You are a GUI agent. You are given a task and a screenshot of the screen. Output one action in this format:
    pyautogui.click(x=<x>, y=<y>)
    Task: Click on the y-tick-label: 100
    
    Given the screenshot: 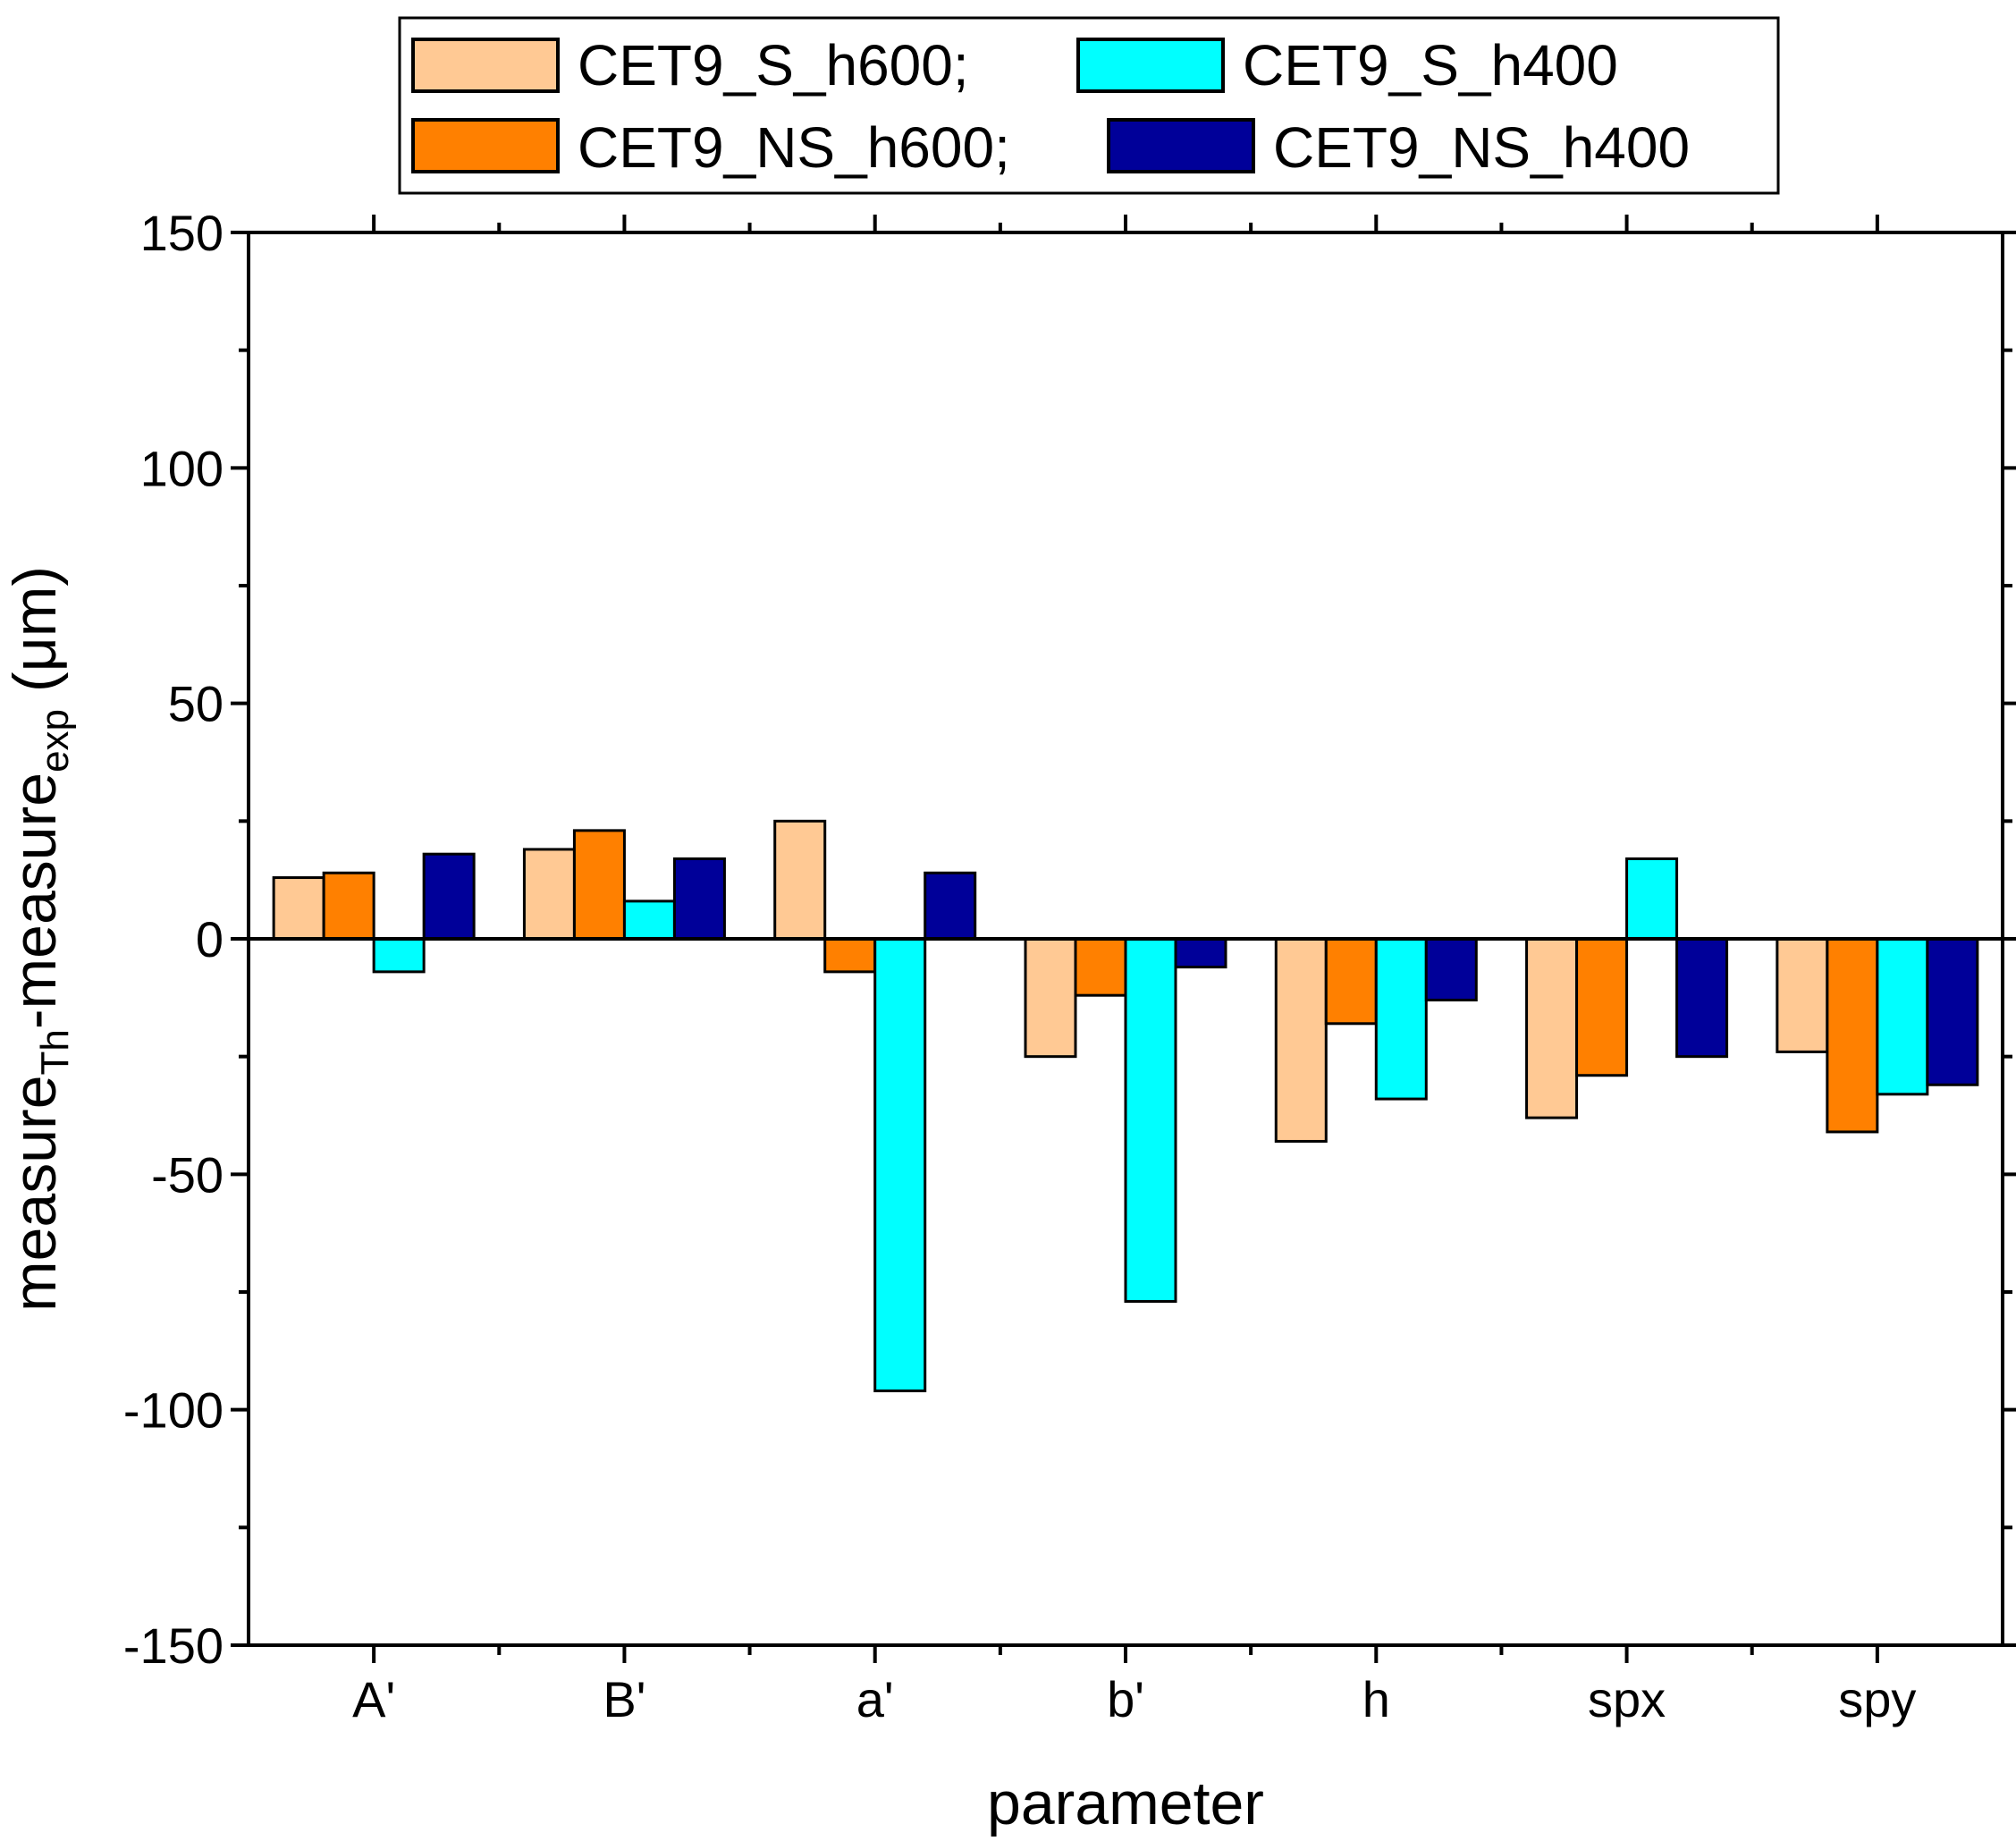 What is the action you would take?
    pyautogui.click(x=182, y=468)
    